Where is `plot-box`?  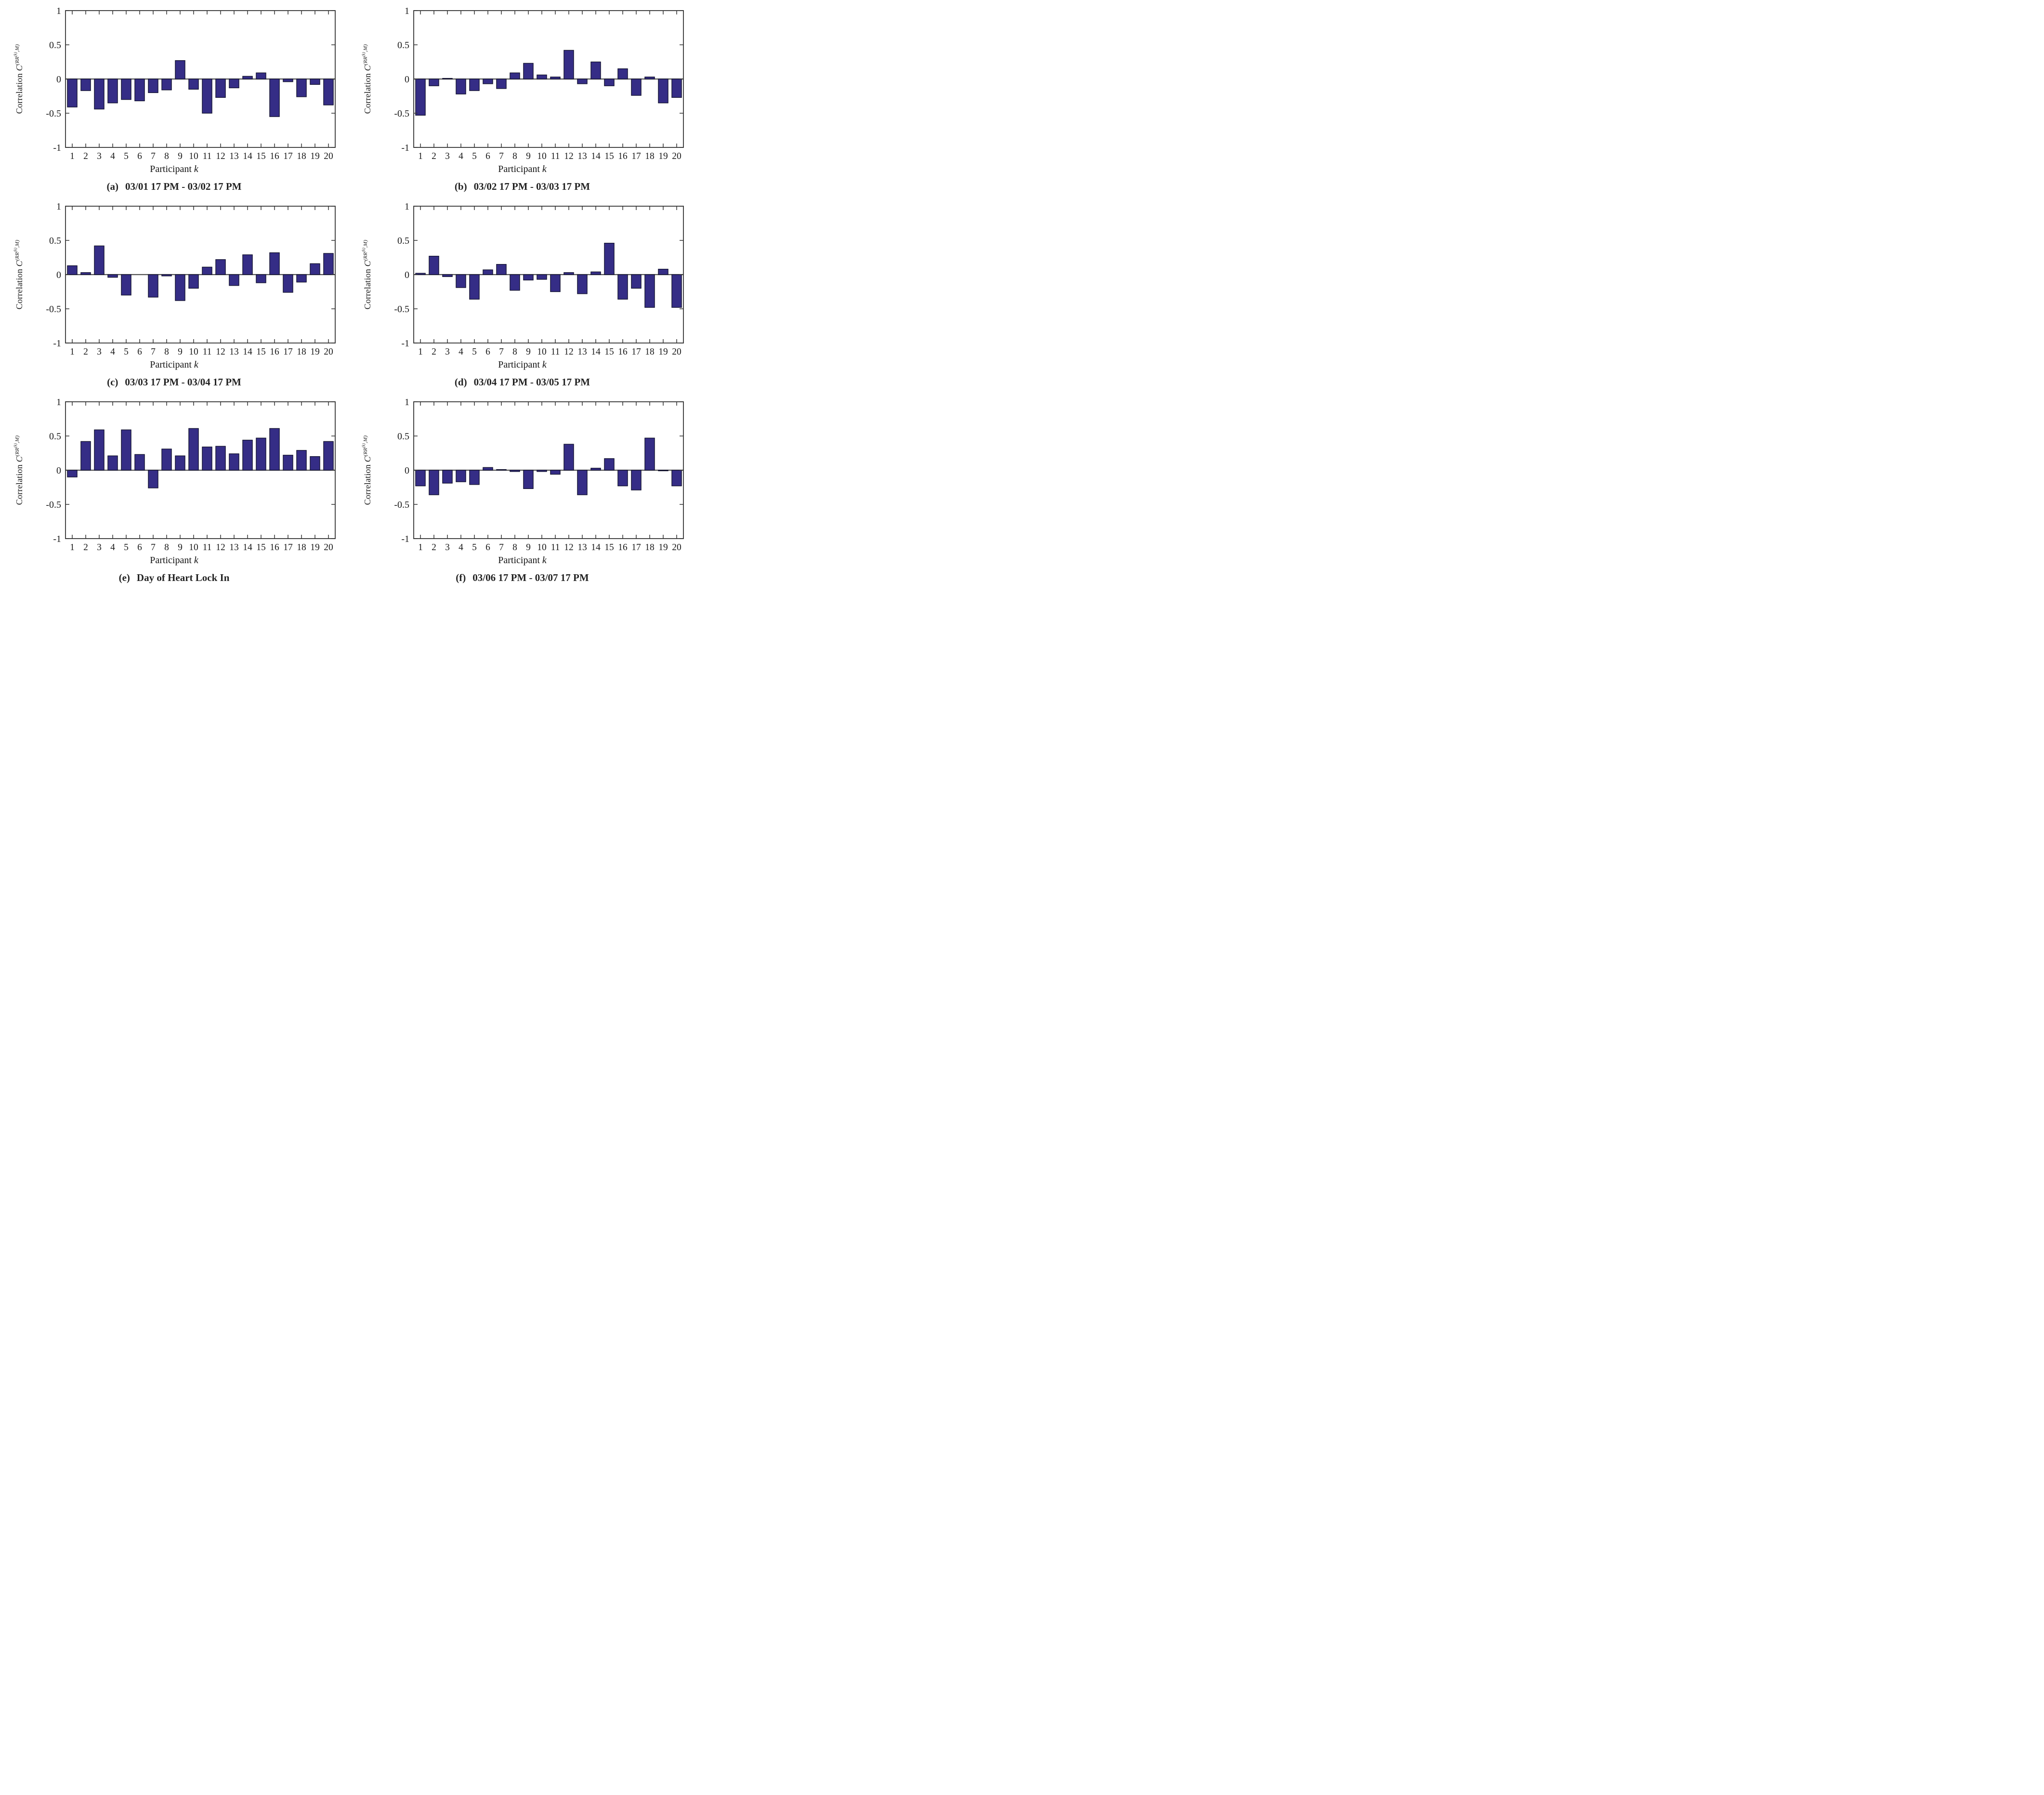 plot-box is located at coordinates (548, 79).